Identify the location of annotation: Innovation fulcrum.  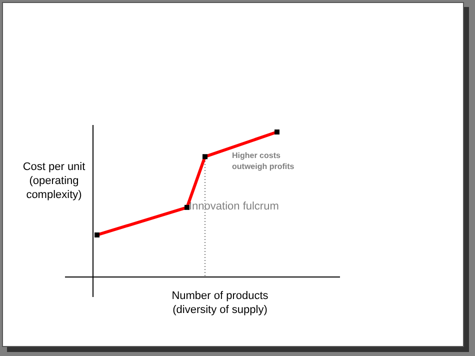
(234, 206).